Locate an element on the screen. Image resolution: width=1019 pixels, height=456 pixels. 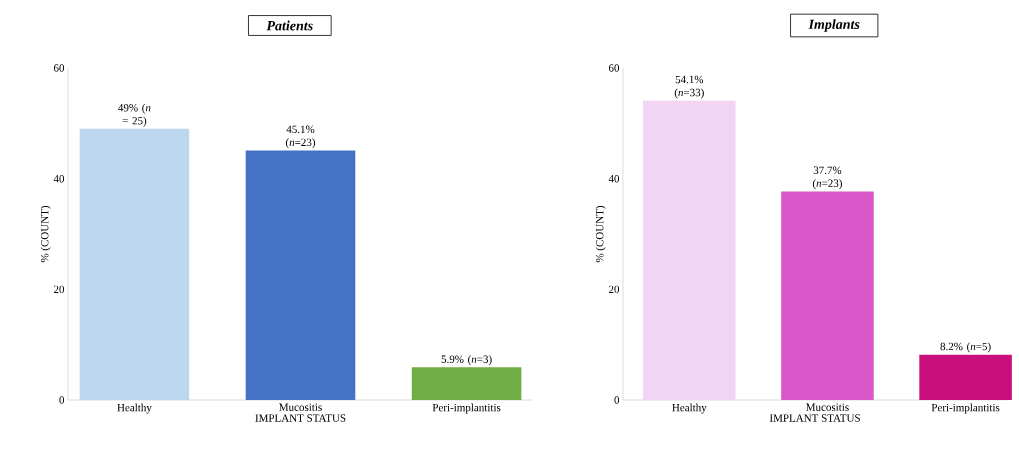
data-label: 45.1% (n=23) is located at coordinates (300, 137).